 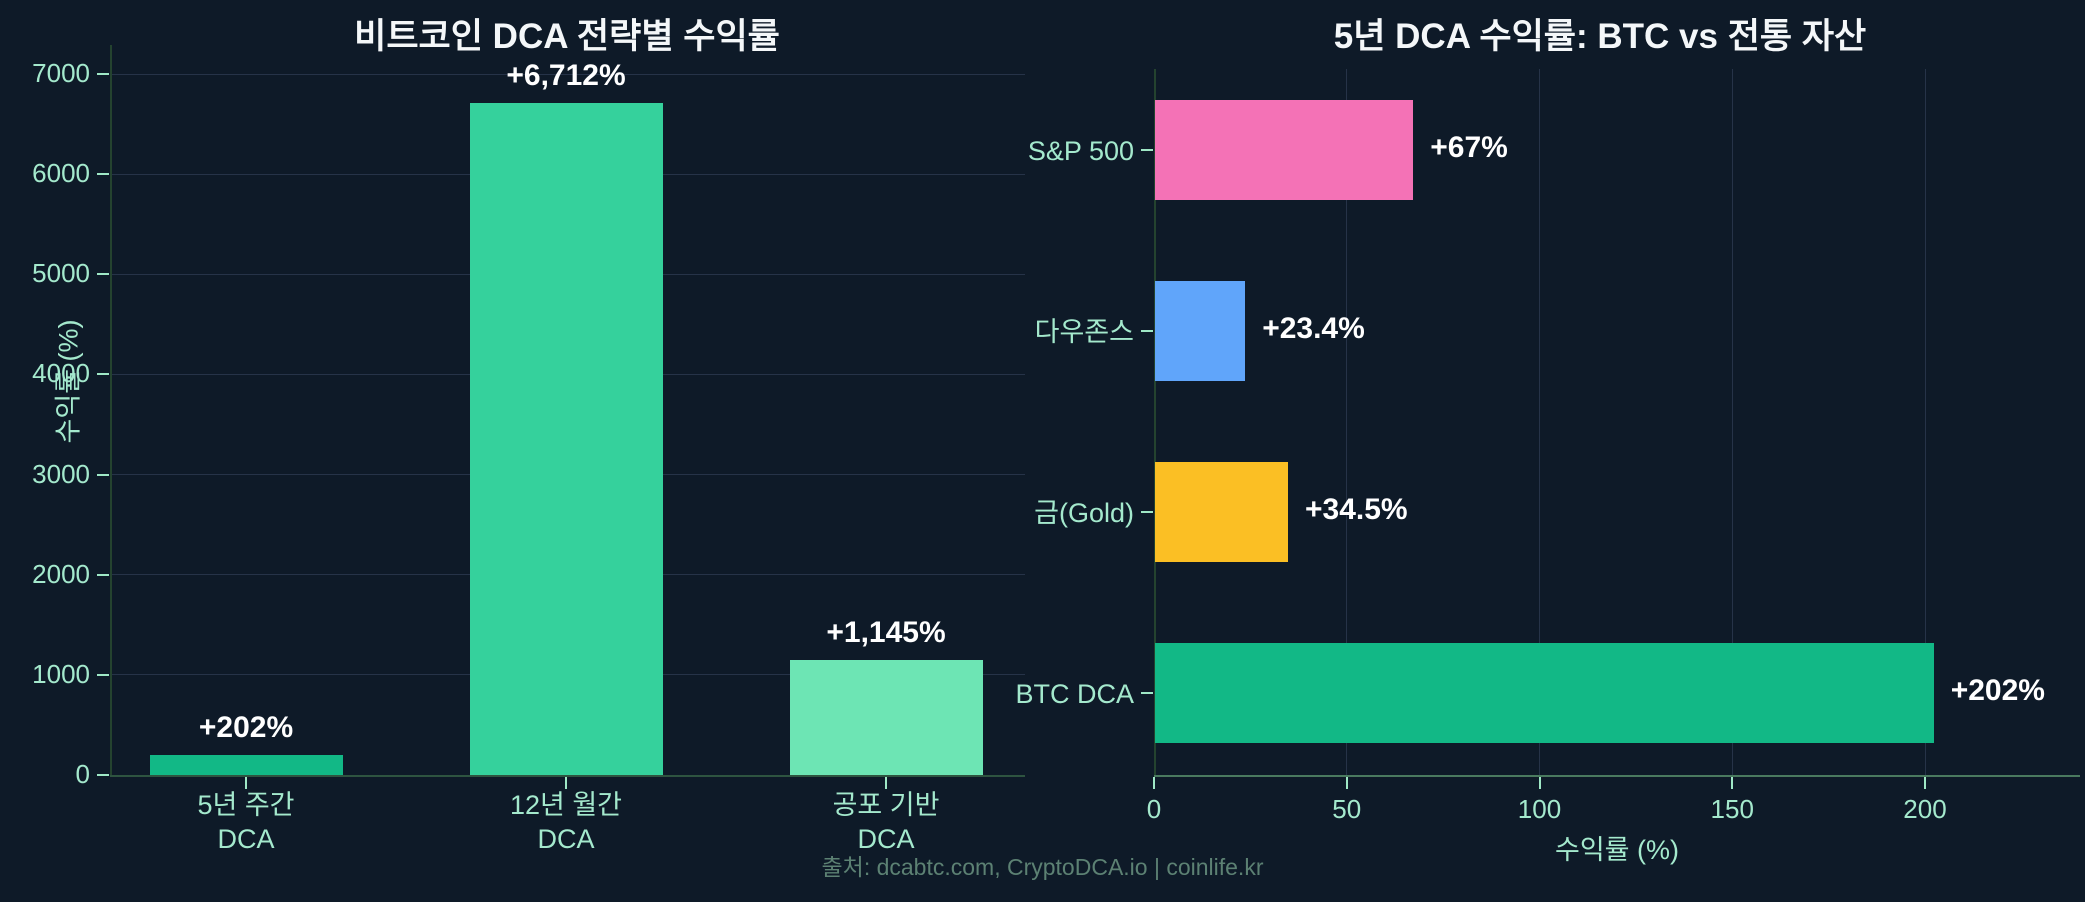 I want to click on x-category-label: 5년 주간 DCA, so click(x=246, y=822).